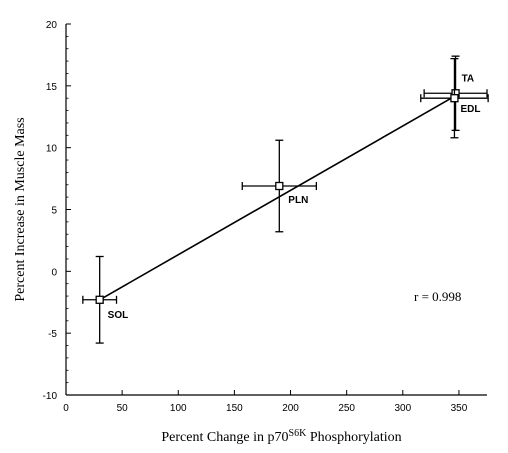 This screenshot has height=453, width=508. I want to click on data-point-ta: TA, so click(455, 93).